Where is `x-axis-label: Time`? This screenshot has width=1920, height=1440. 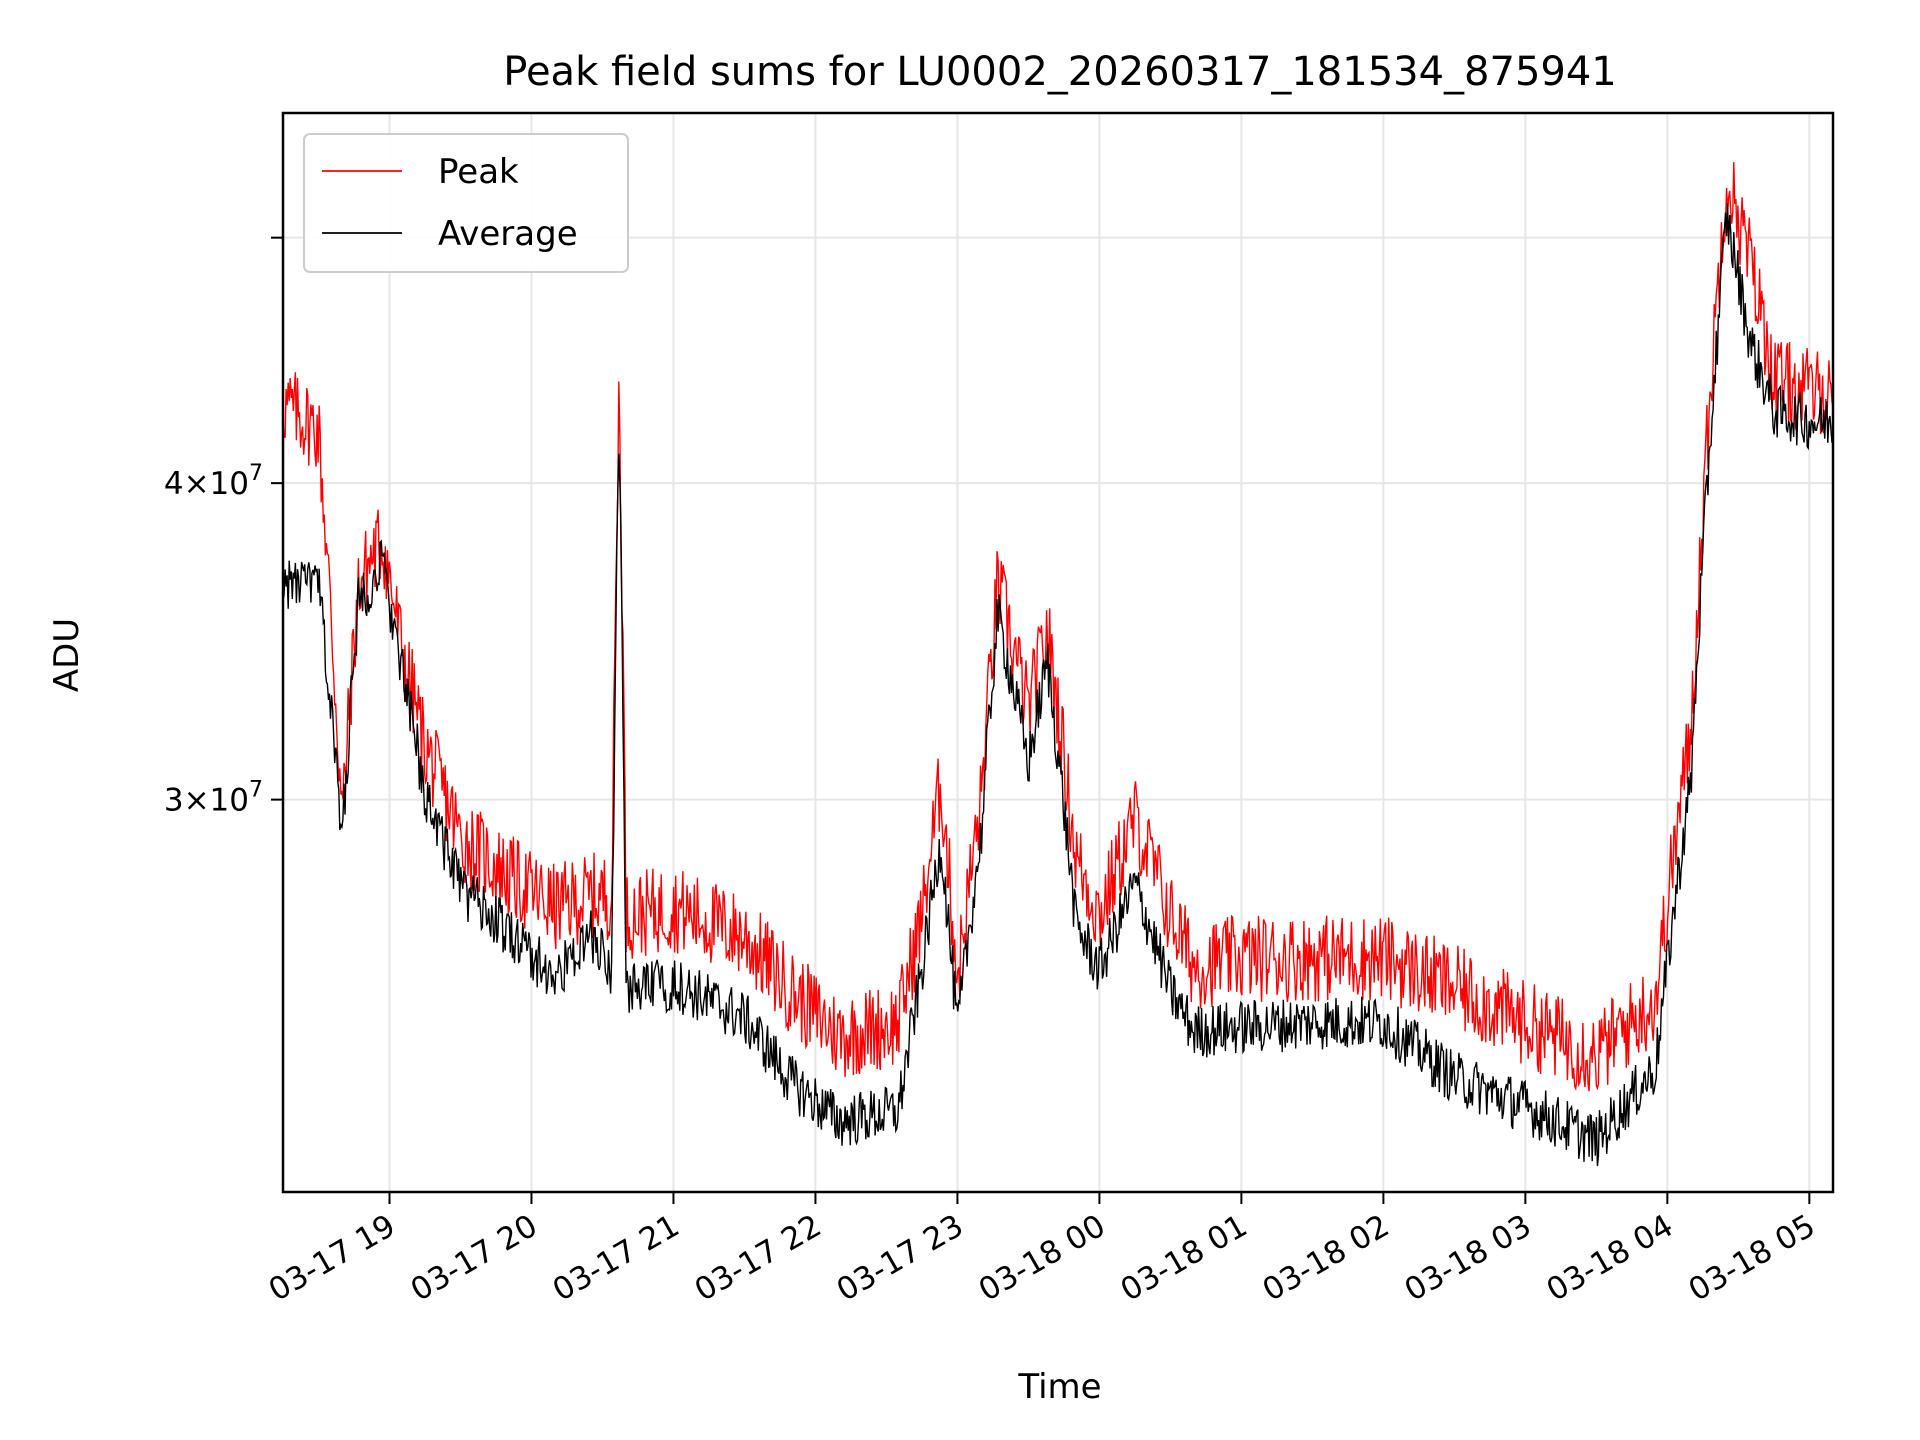
x-axis-label: Time is located at coordinates (1059, 1387).